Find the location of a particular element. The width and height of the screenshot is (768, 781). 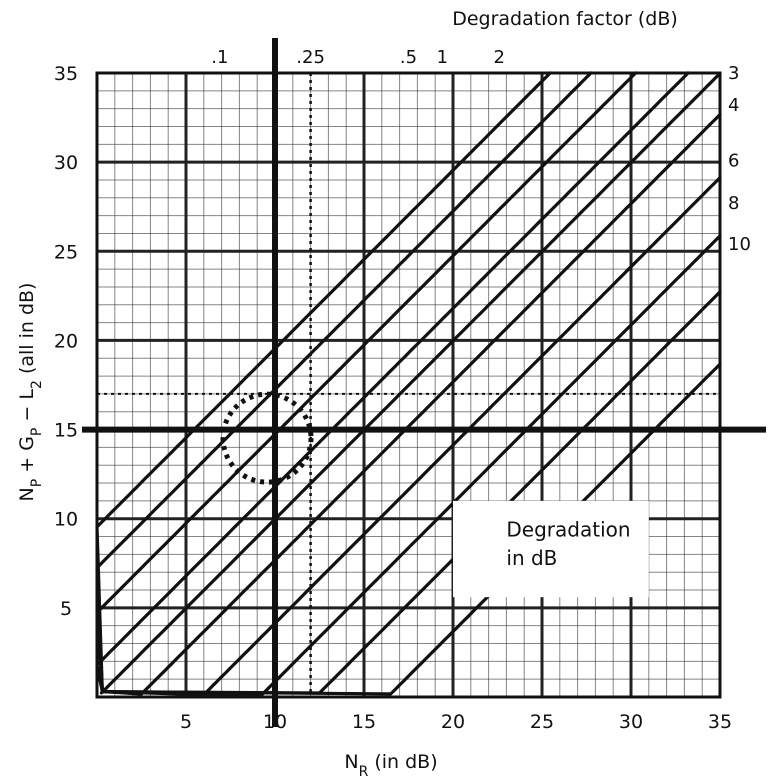

top-title: Degradation factor (dB) is located at coordinates (565, 19).